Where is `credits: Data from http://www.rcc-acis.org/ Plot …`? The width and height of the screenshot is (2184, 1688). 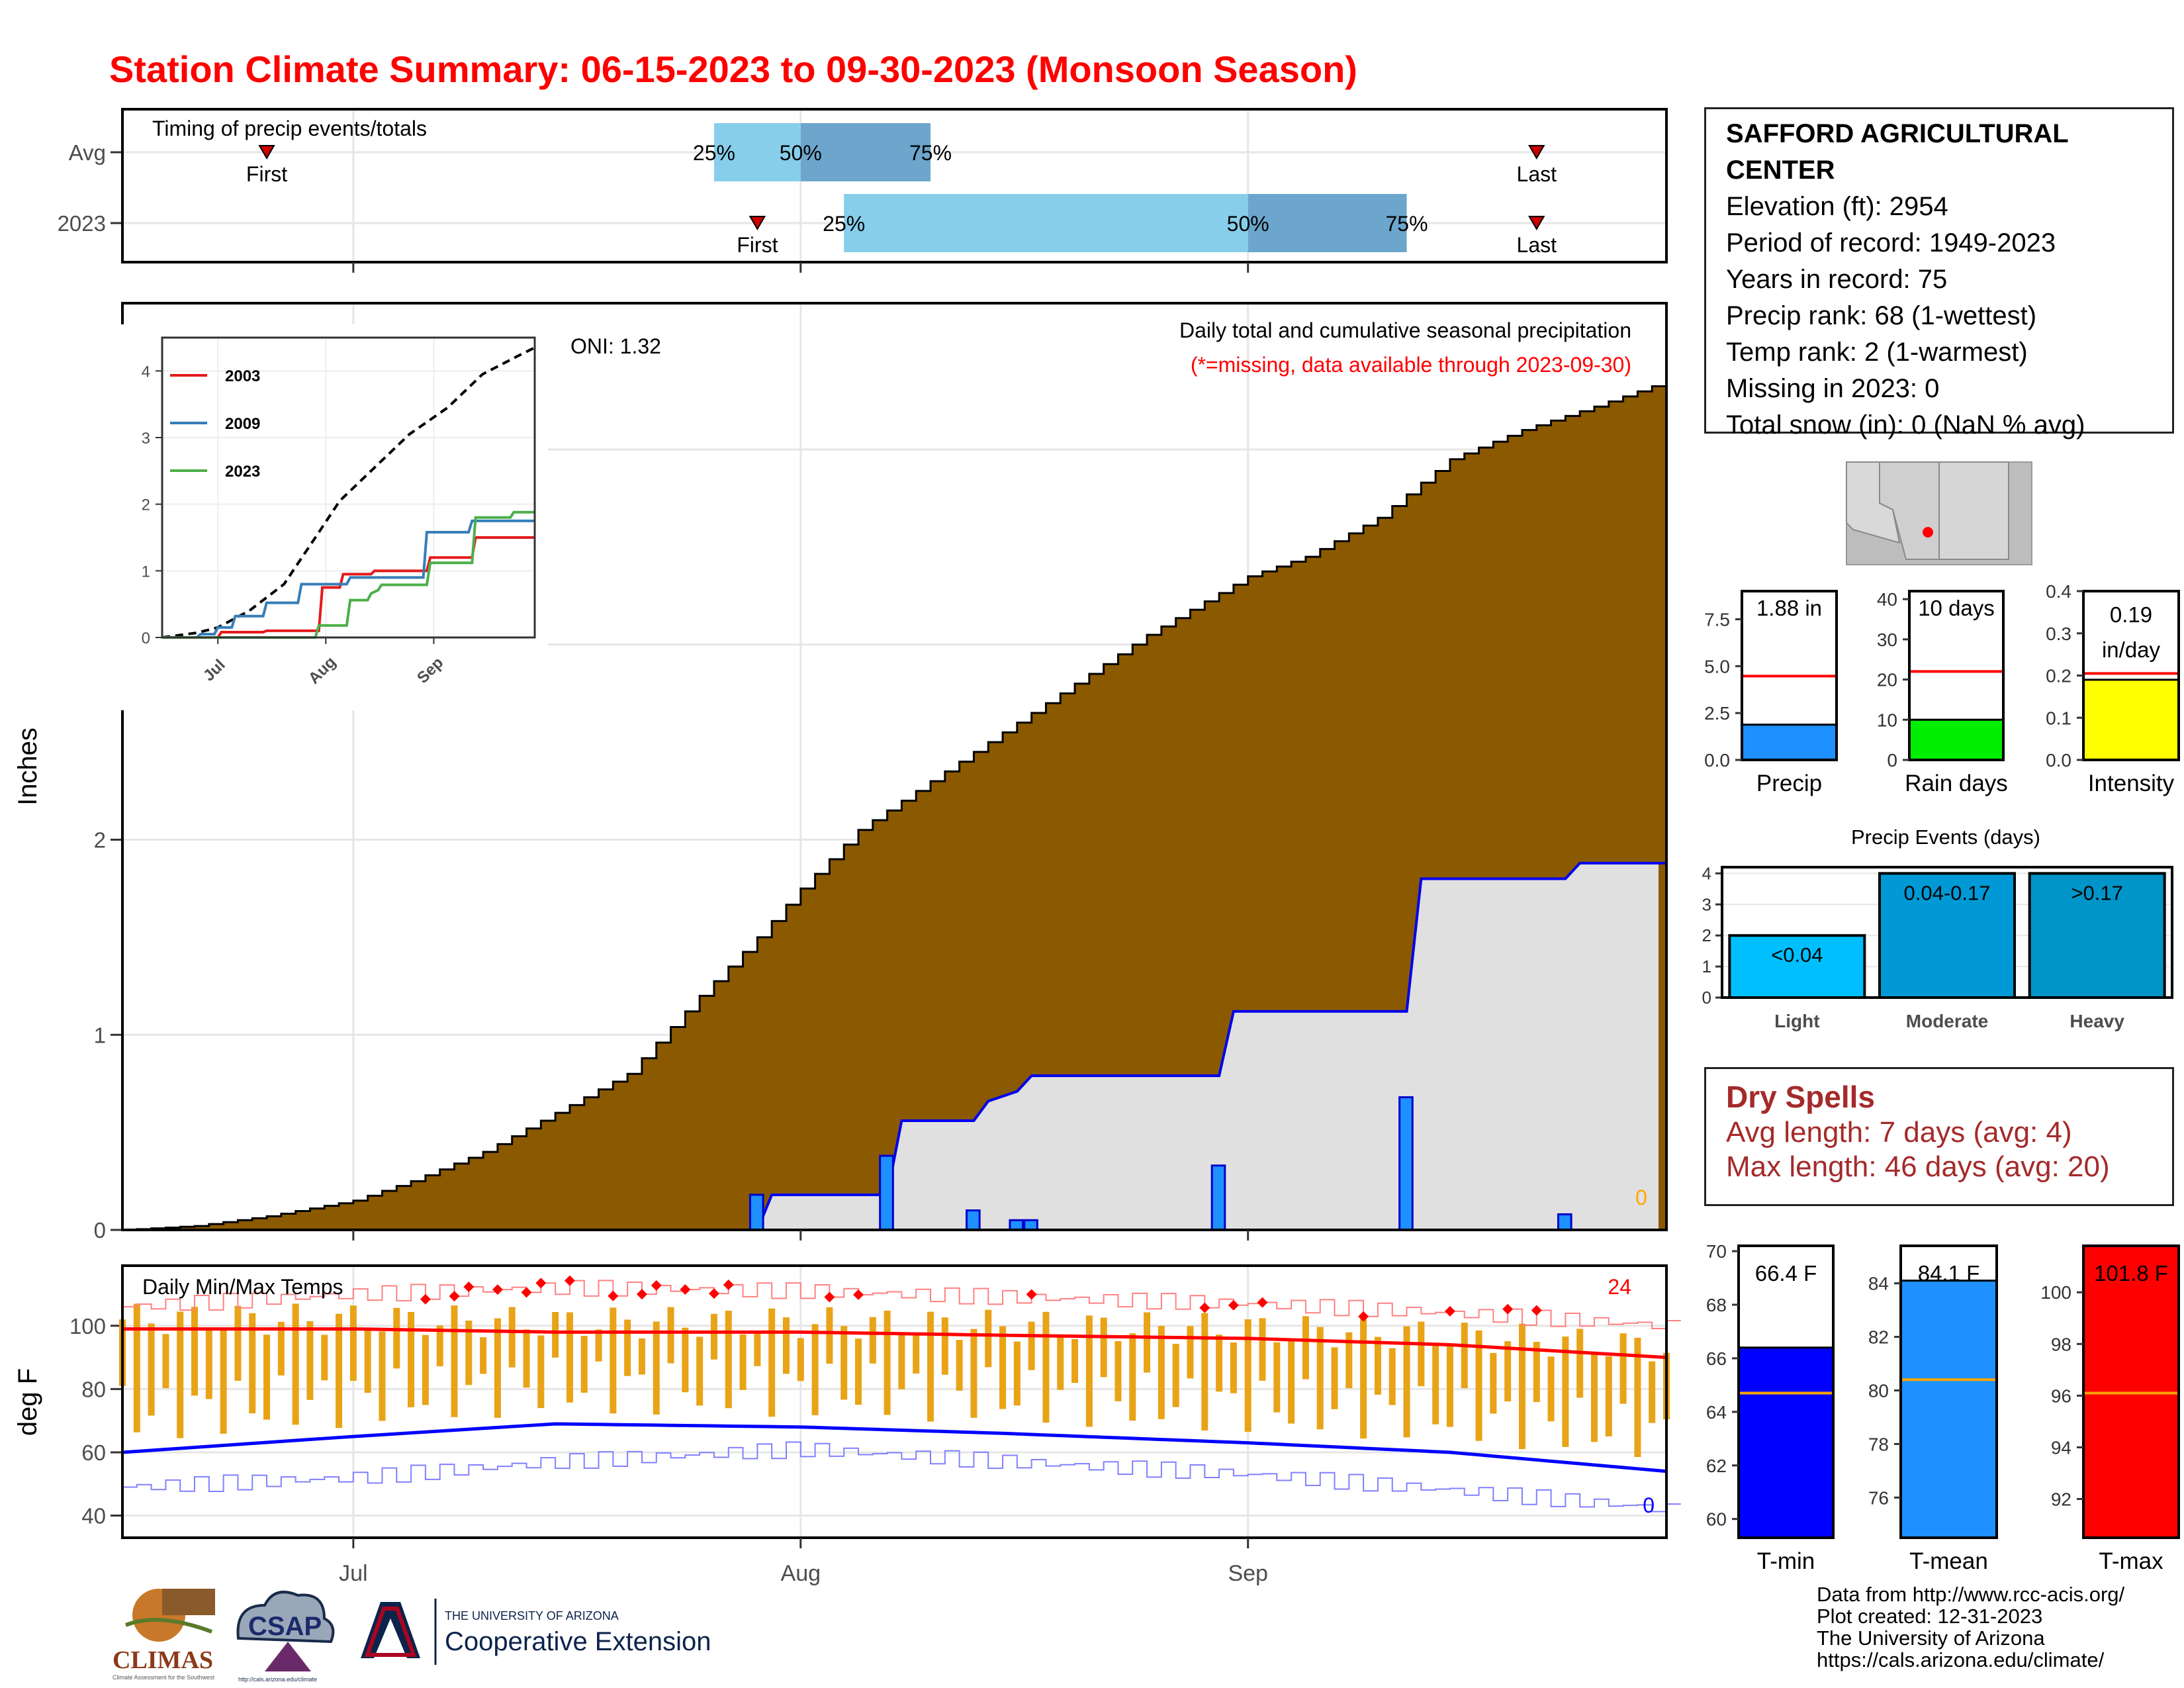
credits: Data from http://www.rcc-acis.org/ Plot … is located at coordinates (1971, 1627).